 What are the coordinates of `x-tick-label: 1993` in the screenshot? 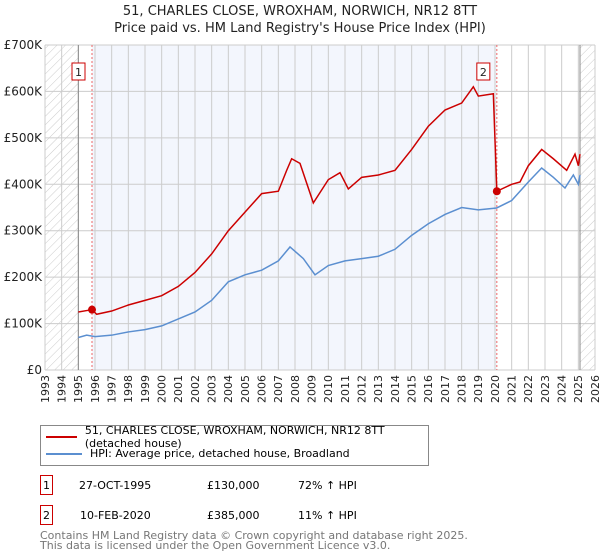 It's located at (45, 389).